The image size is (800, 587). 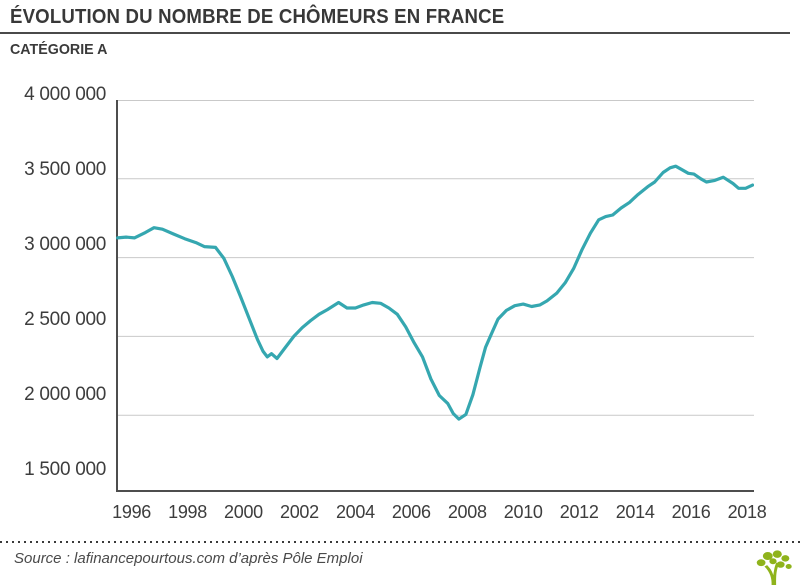 What do you see at coordinates (747, 512) in the screenshot?
I see `x-axis-tick-label: 2018` at bounding box center [747, 512].